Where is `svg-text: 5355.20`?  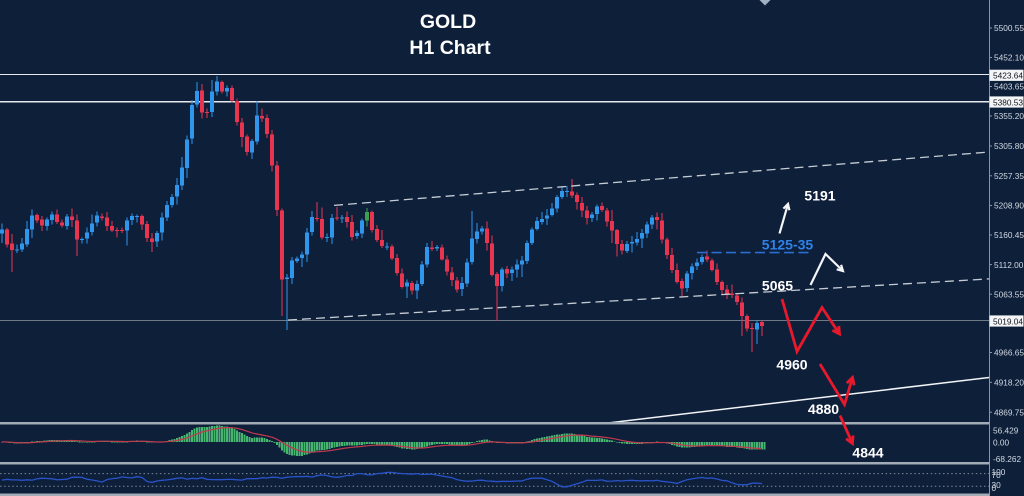
svg-text: 5355.20 is located at coordinates (1009, 116).